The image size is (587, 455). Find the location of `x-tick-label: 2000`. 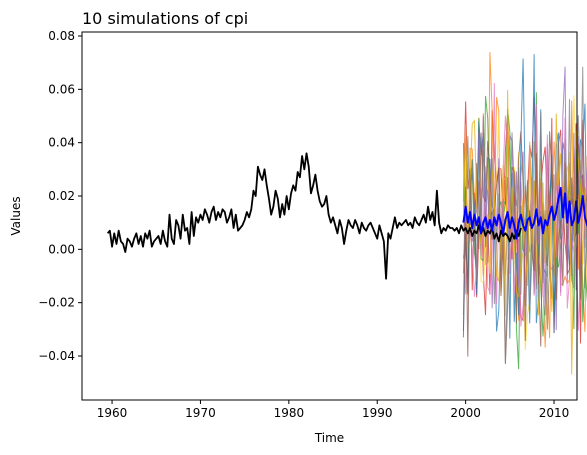

x-tick-label: 2000 is located at coordinates (465, 413).